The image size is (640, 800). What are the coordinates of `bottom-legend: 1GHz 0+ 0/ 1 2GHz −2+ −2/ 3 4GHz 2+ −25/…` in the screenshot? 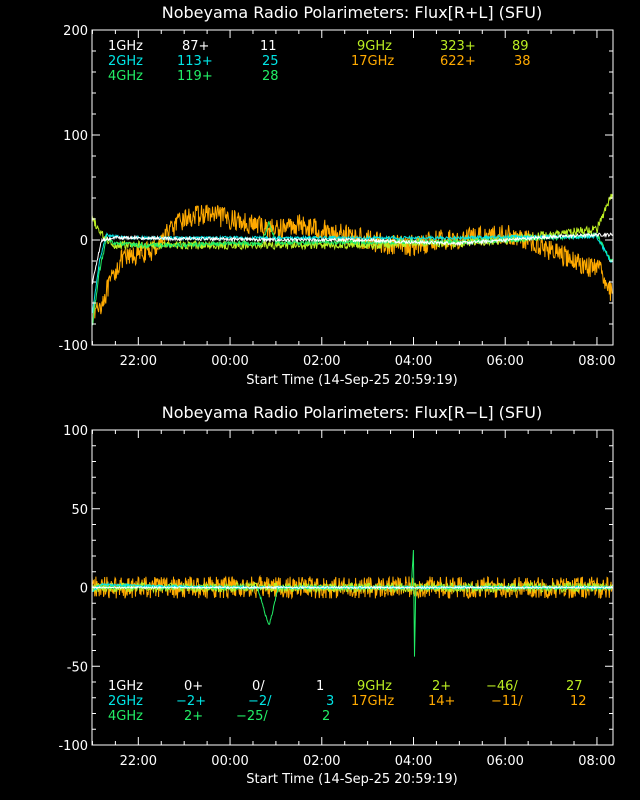 It's located at (347, 701).